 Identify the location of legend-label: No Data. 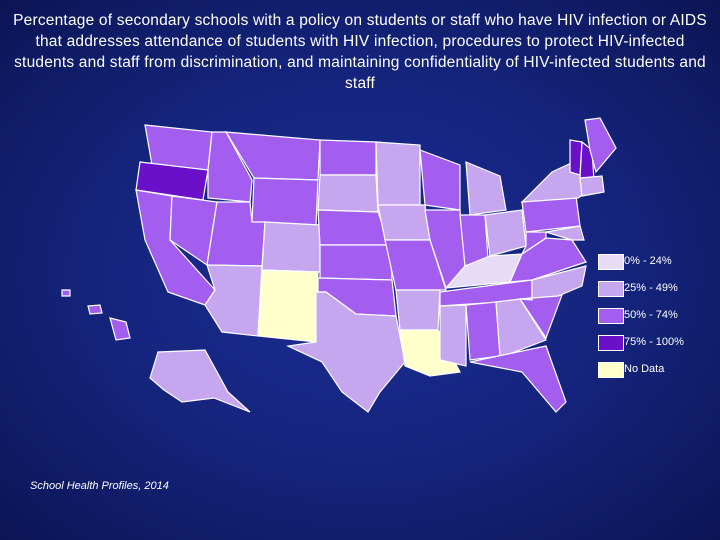
(644, 369).